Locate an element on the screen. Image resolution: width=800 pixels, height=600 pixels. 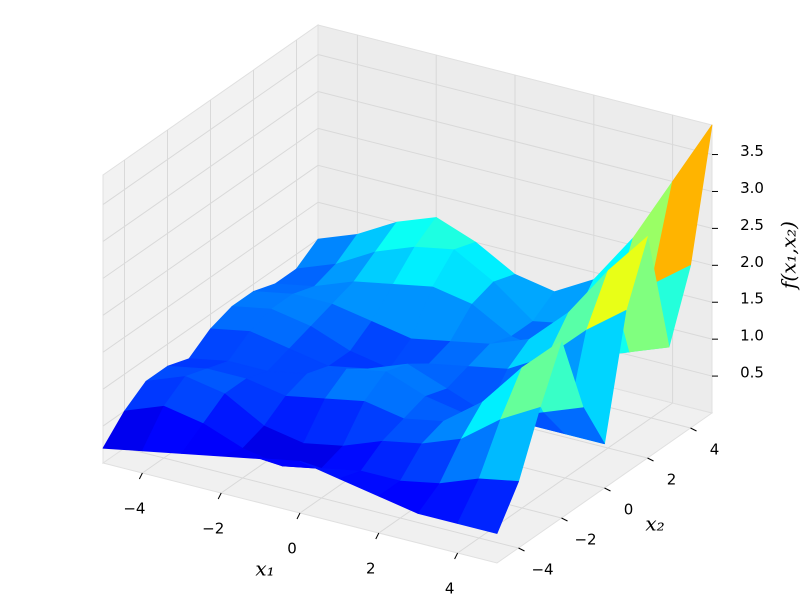
z-axis-label: f(x₁,x₂) is located at coordinates (788, 256).